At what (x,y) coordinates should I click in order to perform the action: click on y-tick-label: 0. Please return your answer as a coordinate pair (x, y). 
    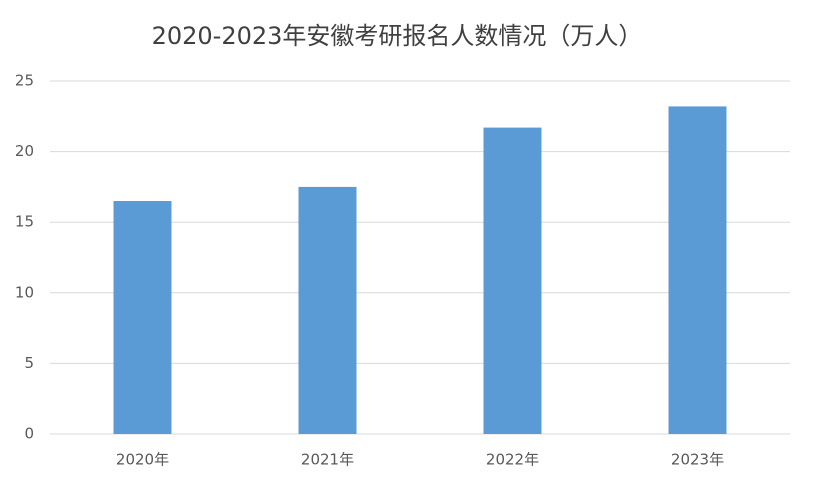
    Looking at the image, I should click on (29, 434).